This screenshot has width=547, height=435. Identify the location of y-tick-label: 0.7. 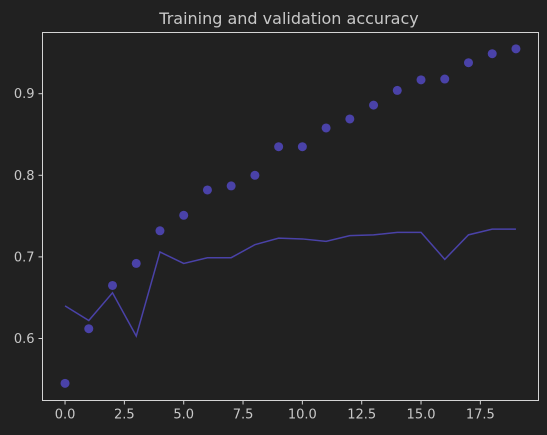
(24, 257).